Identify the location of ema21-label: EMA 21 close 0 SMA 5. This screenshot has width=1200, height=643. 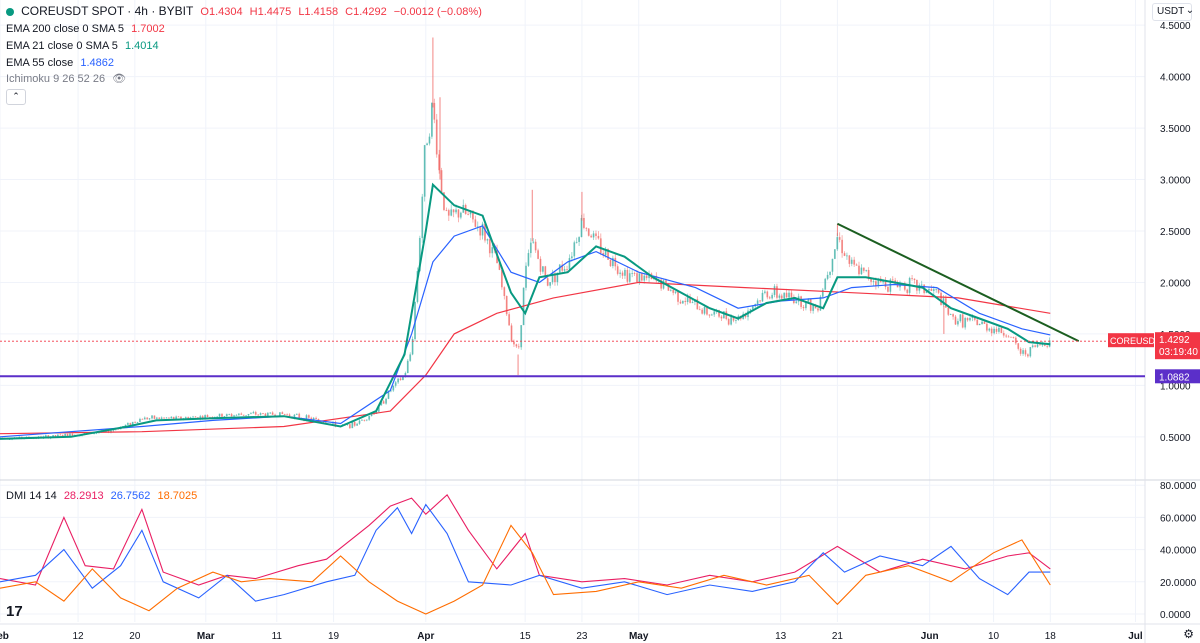
(62, 46).